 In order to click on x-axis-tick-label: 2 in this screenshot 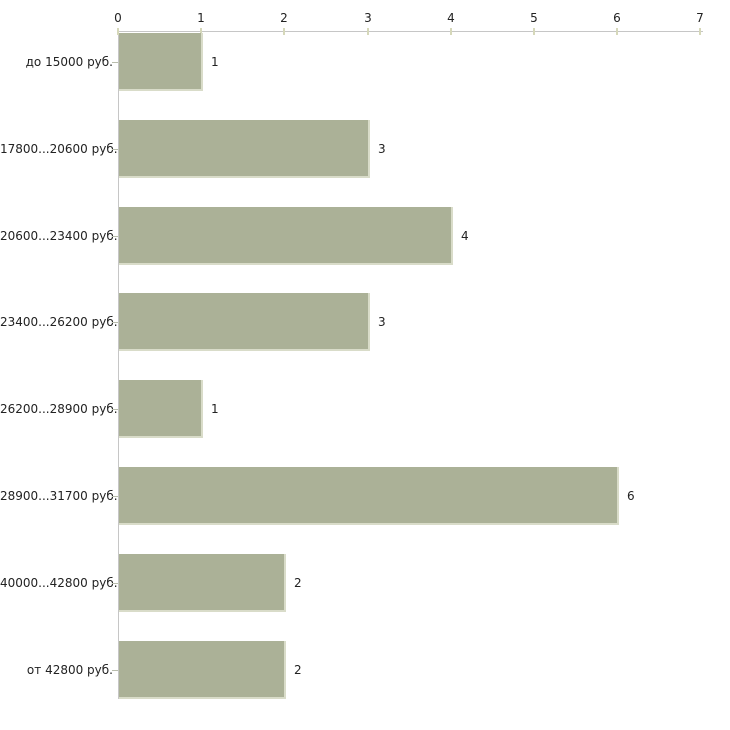, I will do `click(284, 18)`.